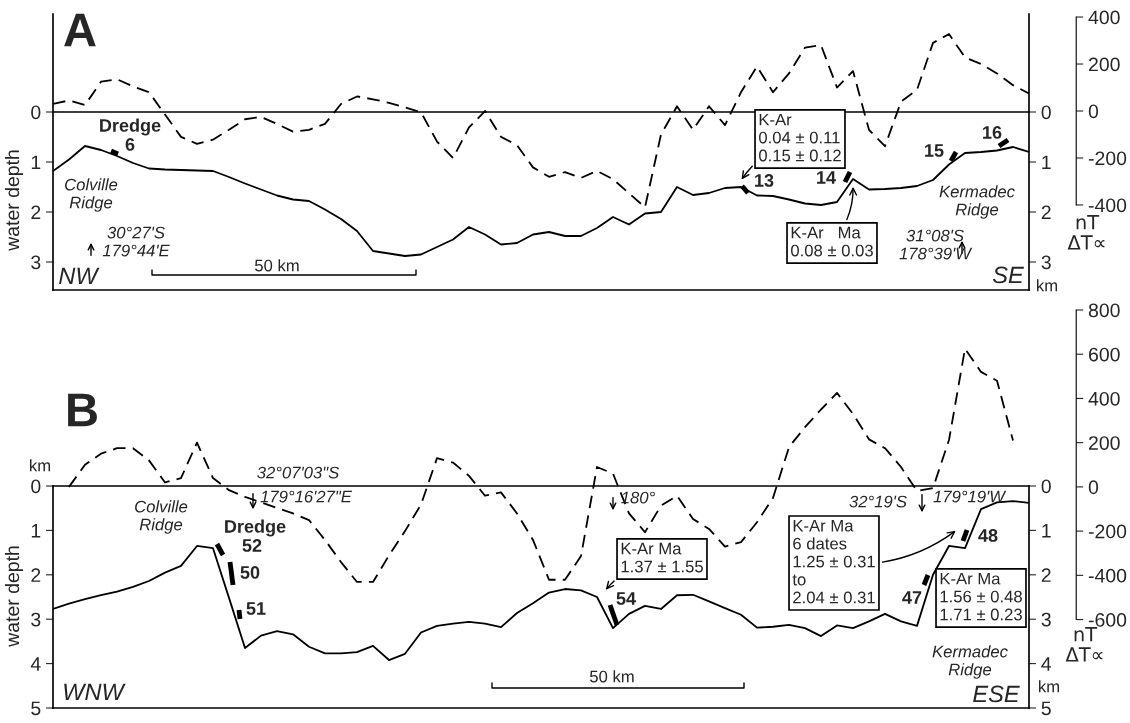 The width and height of the screenshot is (1130, 723). I want to click on annotation: 51, so click(256, 608).